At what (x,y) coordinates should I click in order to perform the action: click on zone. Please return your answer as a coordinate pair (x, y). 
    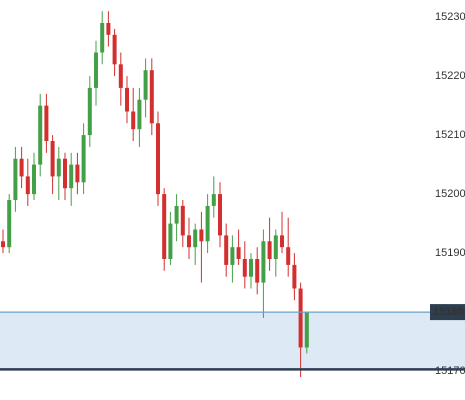
    Looking at the image, I should click on (232, 341).